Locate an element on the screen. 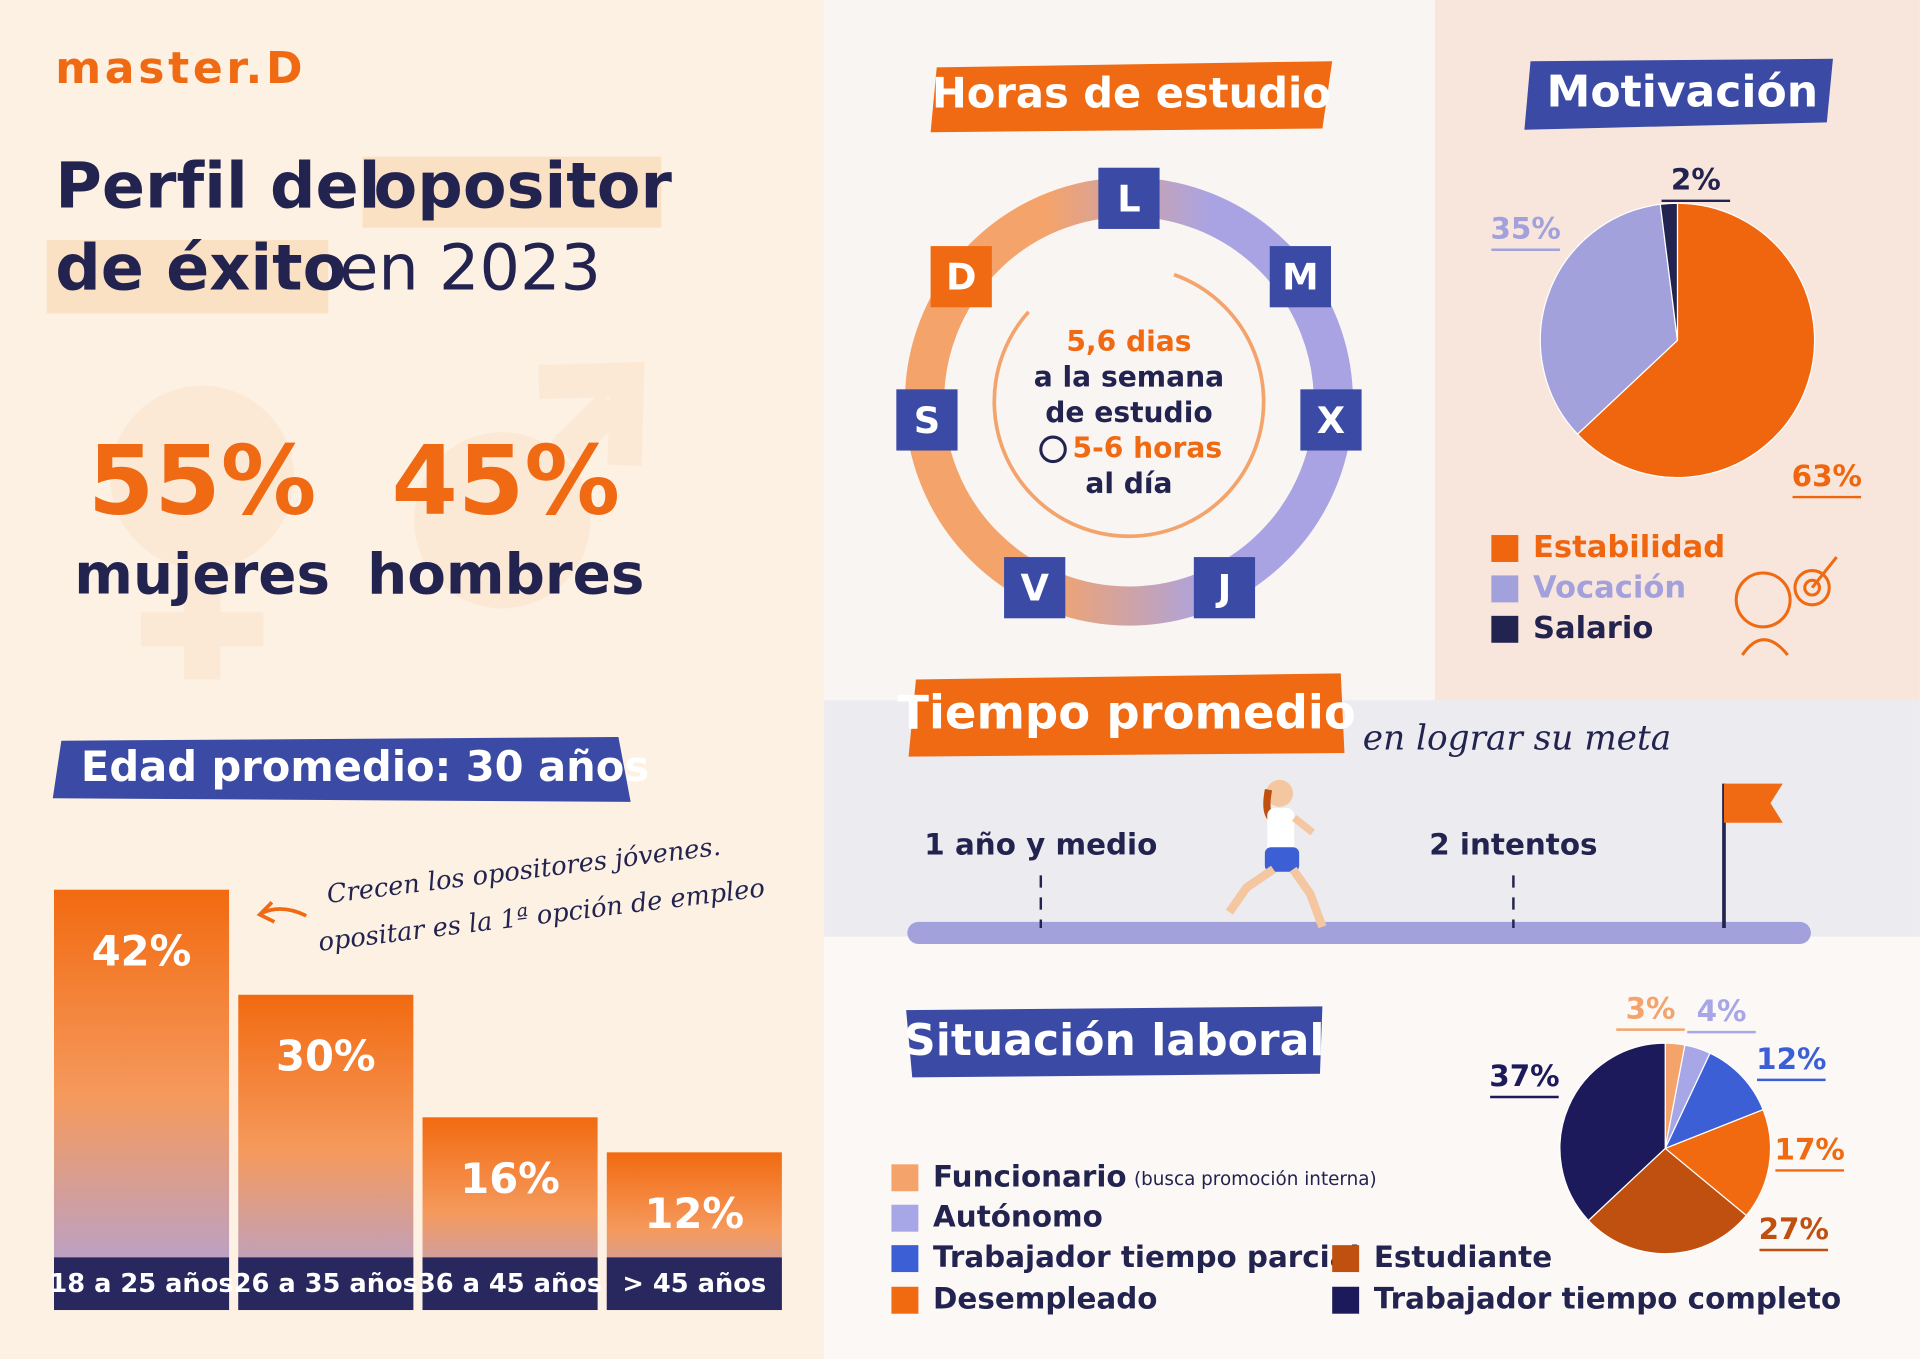 This screenshot has width=1920, height=1359. day-label: D is located at coordinates (961, 277).